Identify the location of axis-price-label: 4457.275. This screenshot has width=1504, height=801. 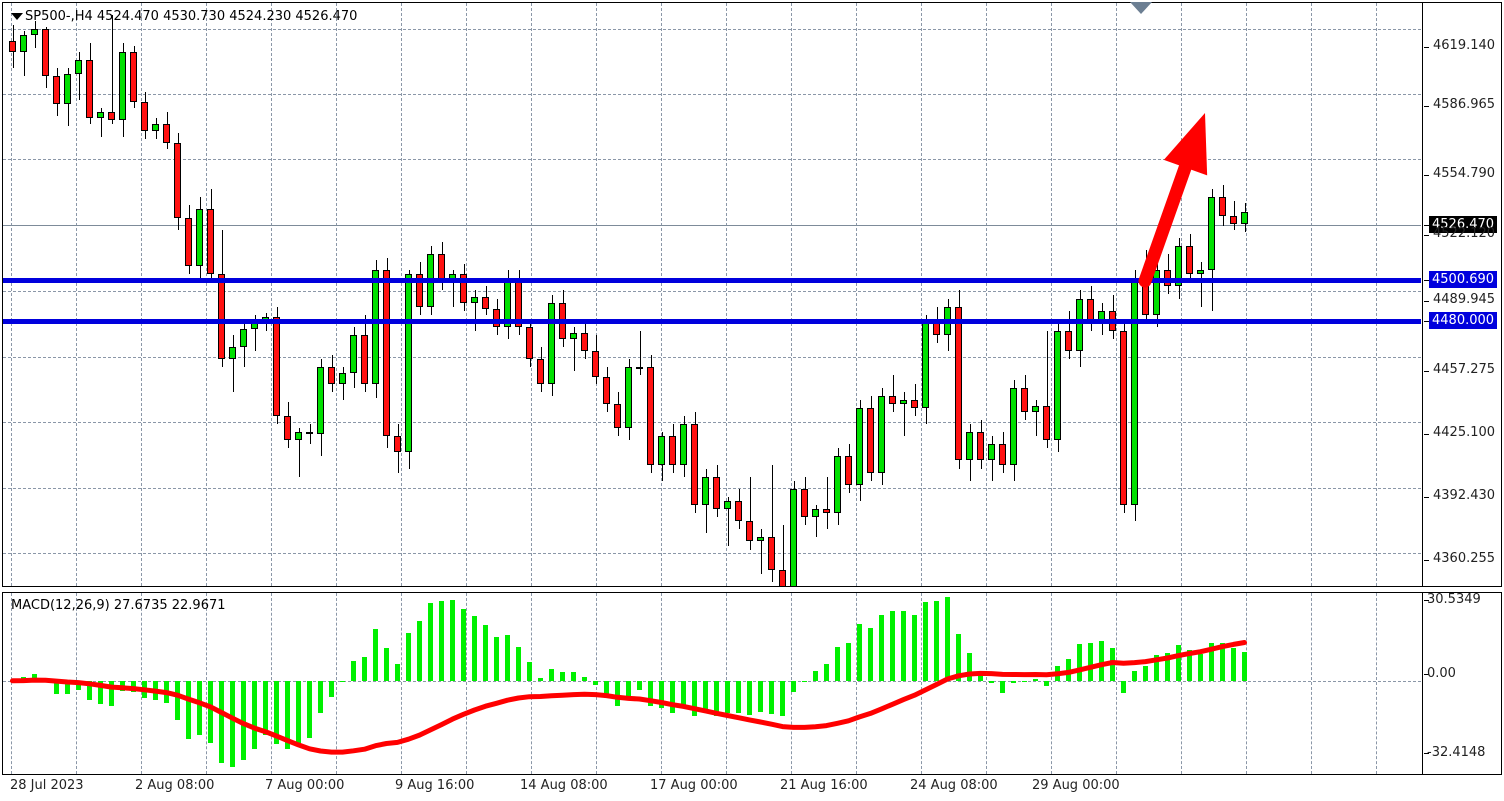
(1464, 369).